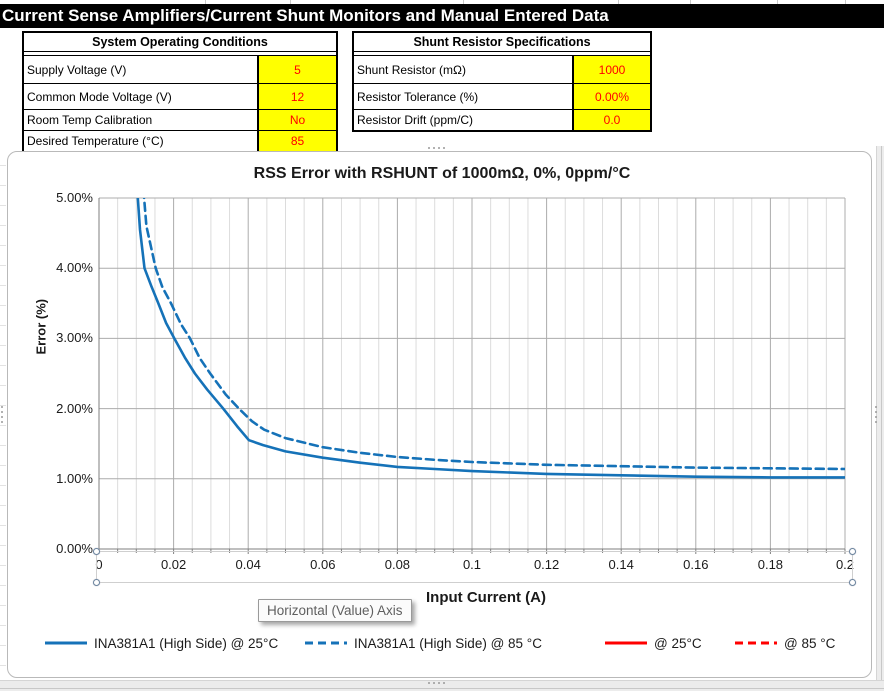  I want to click on legend-label: INA381A1 (High Side) @ 25°C, so click(186, 643).